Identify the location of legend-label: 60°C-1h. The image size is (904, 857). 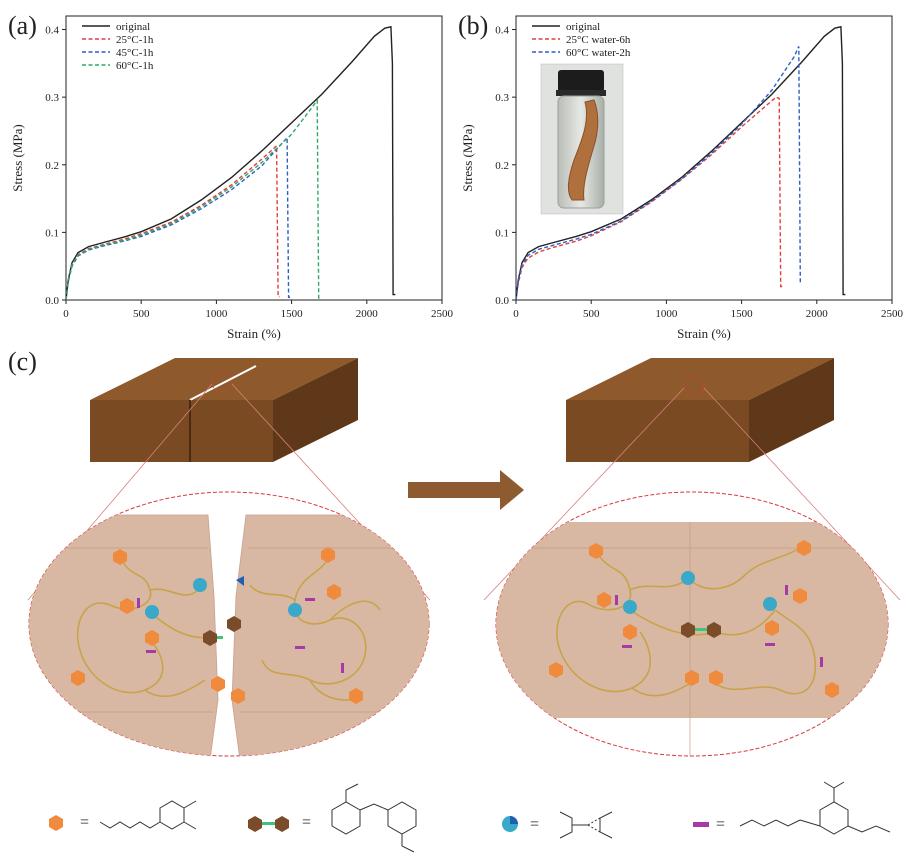
(135, 66).